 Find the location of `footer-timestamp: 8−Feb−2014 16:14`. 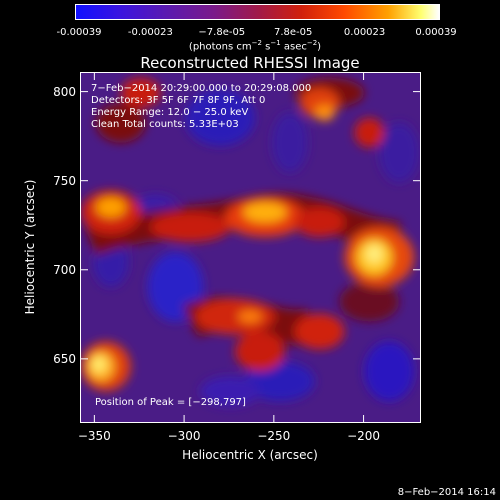

footer-timestamp: 8−Feb−2014 16:14 is located at coordinates (446, 492).